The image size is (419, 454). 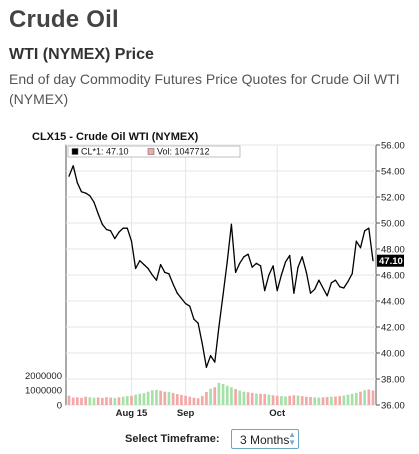 What do you see at coordinates (186, 413) in the screenshot?
I see `x-tick-label: Sep` at bounding box center [186, 413].